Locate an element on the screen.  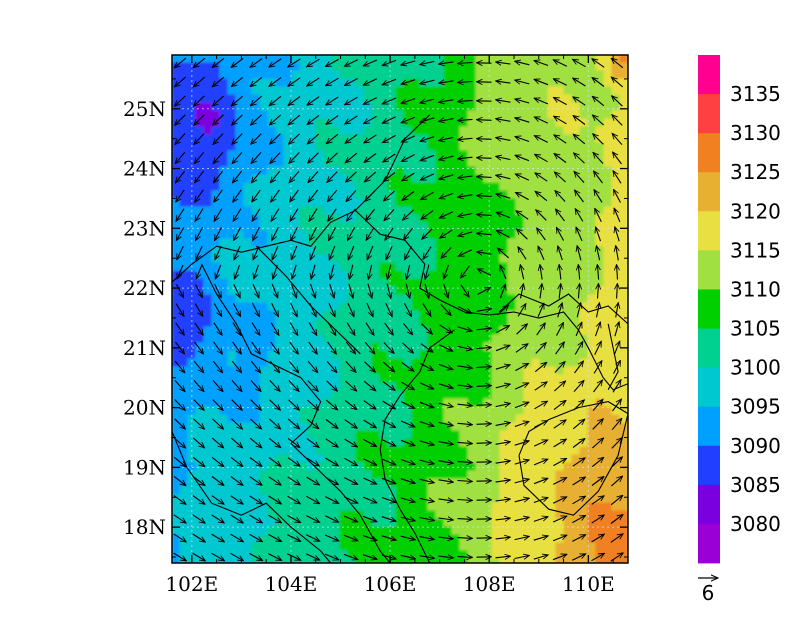
colorbar-label: 3080 is located at coordinates (755, 524).